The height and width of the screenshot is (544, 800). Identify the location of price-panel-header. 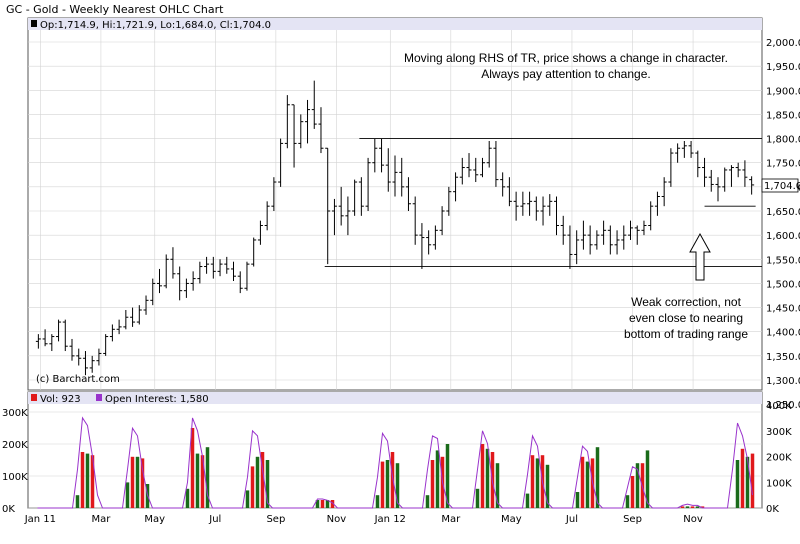
(395, 24).